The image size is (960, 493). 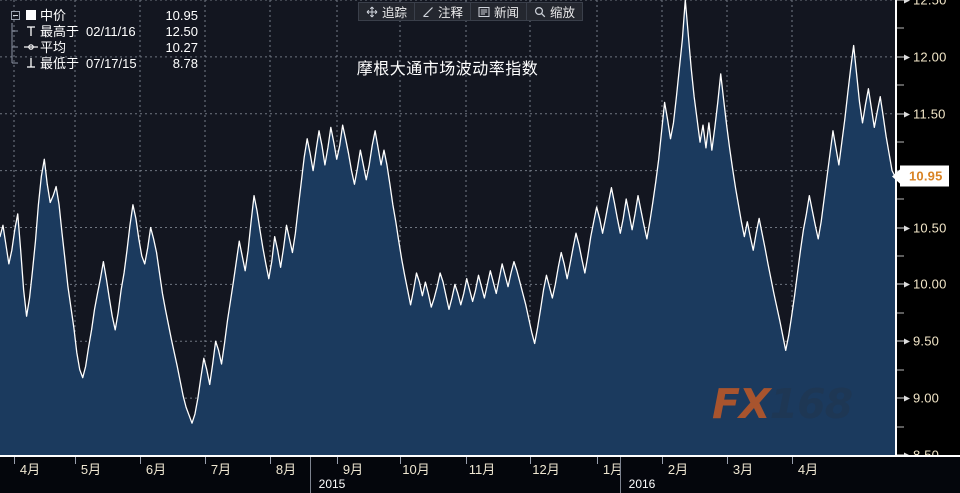 I want to click on high-marker-icon, so click(x=31, y=31).